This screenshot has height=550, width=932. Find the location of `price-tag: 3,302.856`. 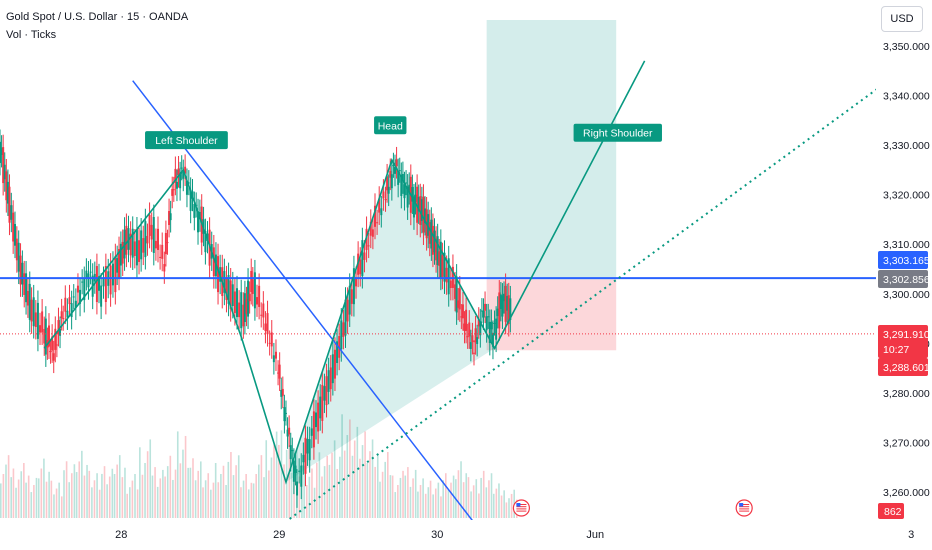

price-tag: 3,302.856 is located at coordinates (904, 279).